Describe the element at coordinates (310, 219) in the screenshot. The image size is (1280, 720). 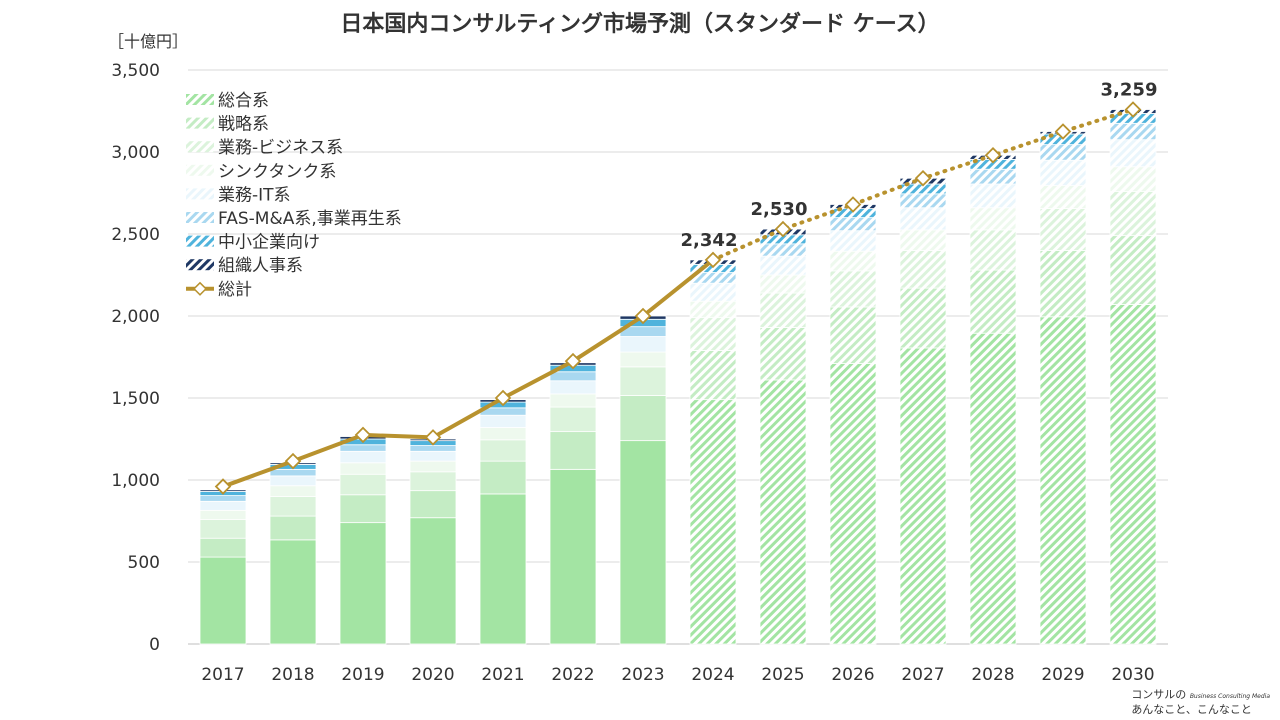
I see `legend-label: FAS-M&A系,事業再生系` at that location.